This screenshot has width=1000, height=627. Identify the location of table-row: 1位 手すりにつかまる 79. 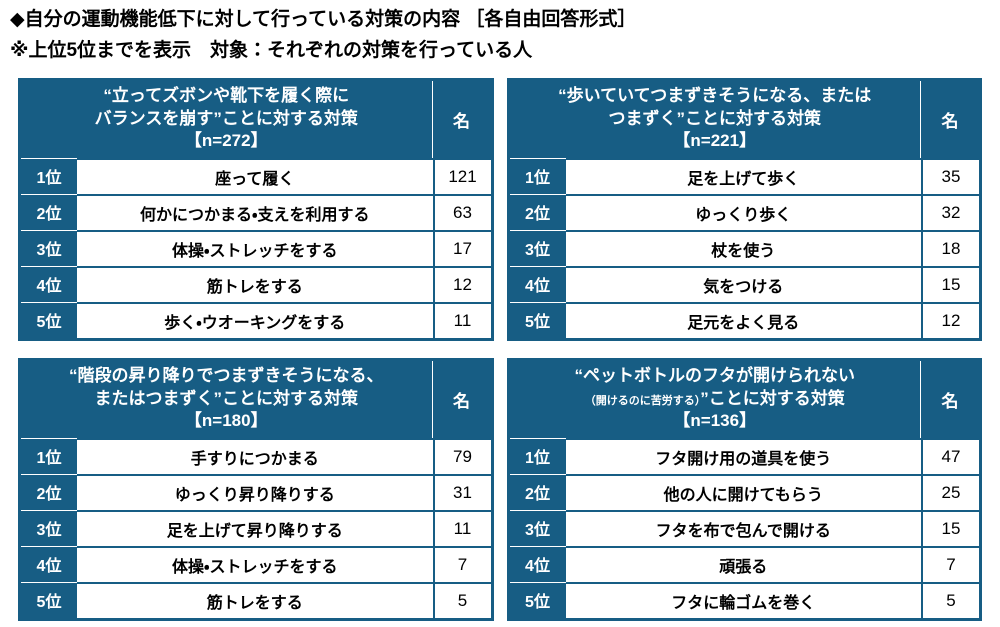
(256, 455).